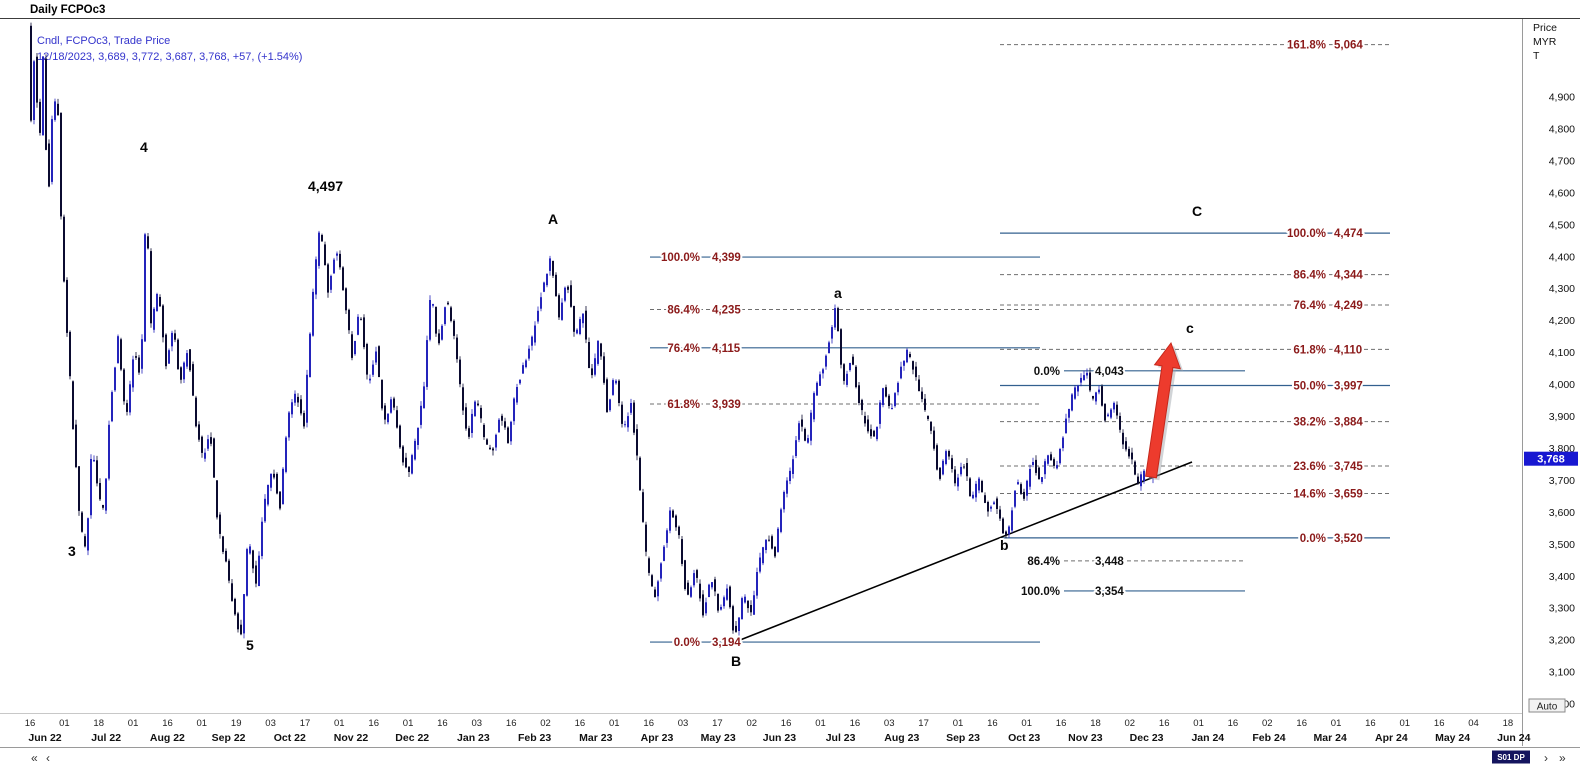  Describe the element at coordinates (1309, 387) in the screenshot. I see `fib-percent-label: 50.0%` at that location.